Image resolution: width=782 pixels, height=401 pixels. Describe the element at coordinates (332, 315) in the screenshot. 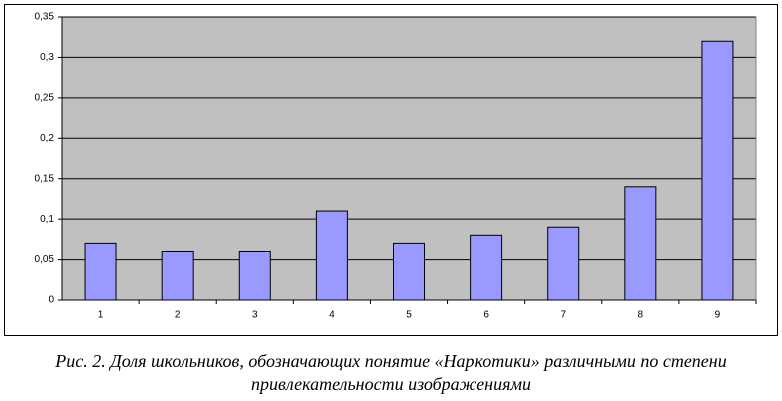

I see `x-tick-label: 4` at that location.